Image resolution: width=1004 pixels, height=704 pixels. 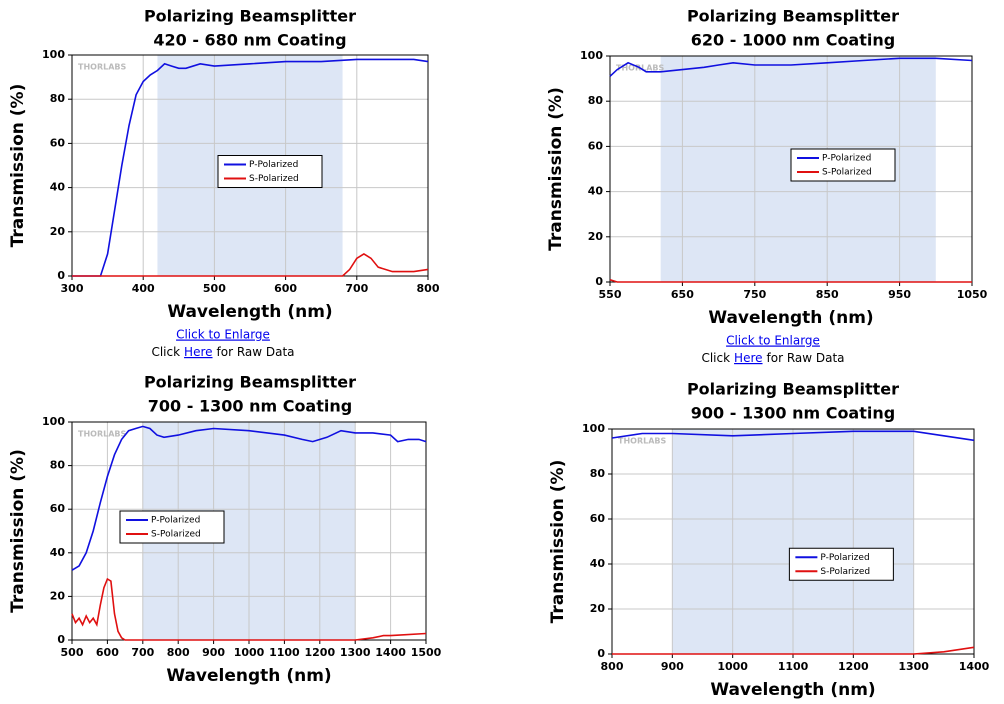 I want to click on chart-subtitle: 620 - 1000 nm Coating, so click(x=793, y=40).